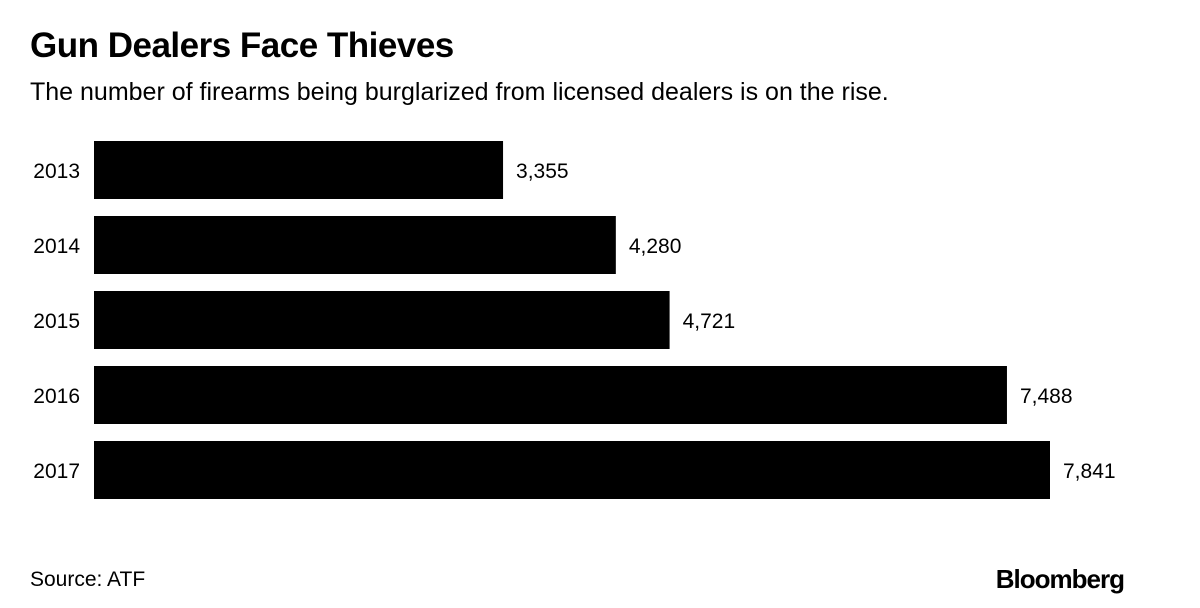 The width and height of the screenshot is (1200, 608). What do you see at coordinates (1060, 579) in the screenshot?
I see `bloomberg-logo: Bloomberg` at bounding box center [1060, 579].